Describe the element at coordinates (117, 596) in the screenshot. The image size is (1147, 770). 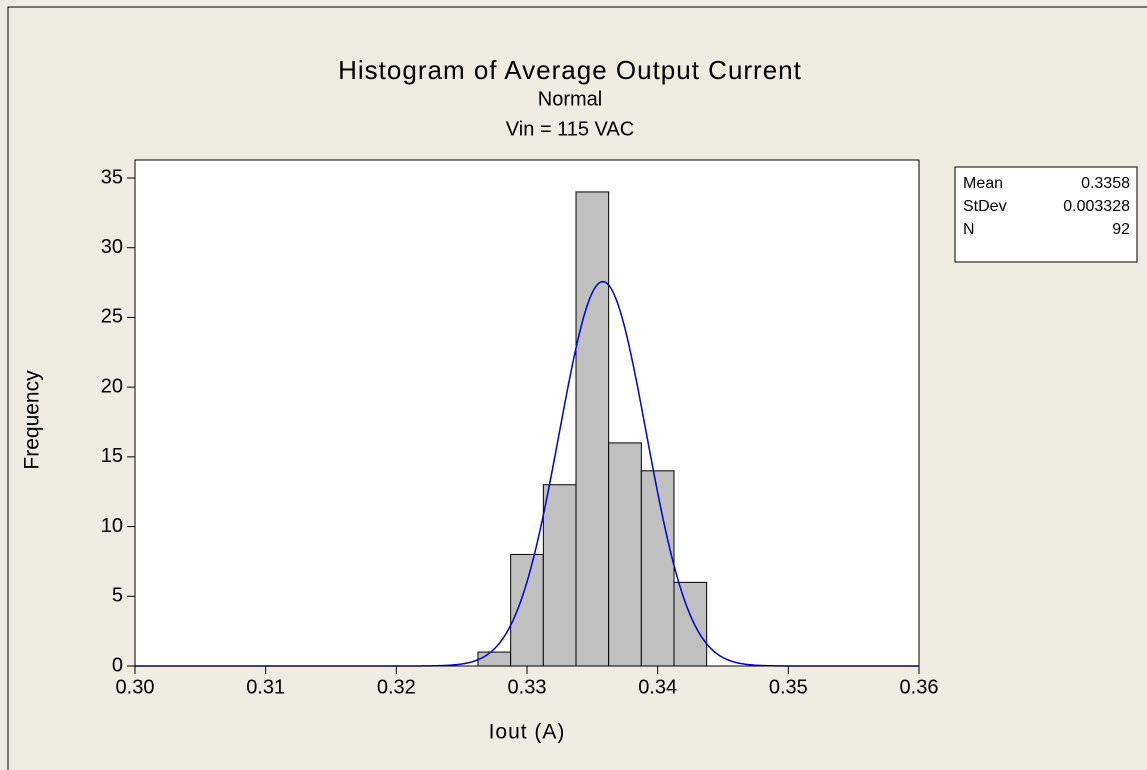
I see `y-tick-label: 5` at that location.